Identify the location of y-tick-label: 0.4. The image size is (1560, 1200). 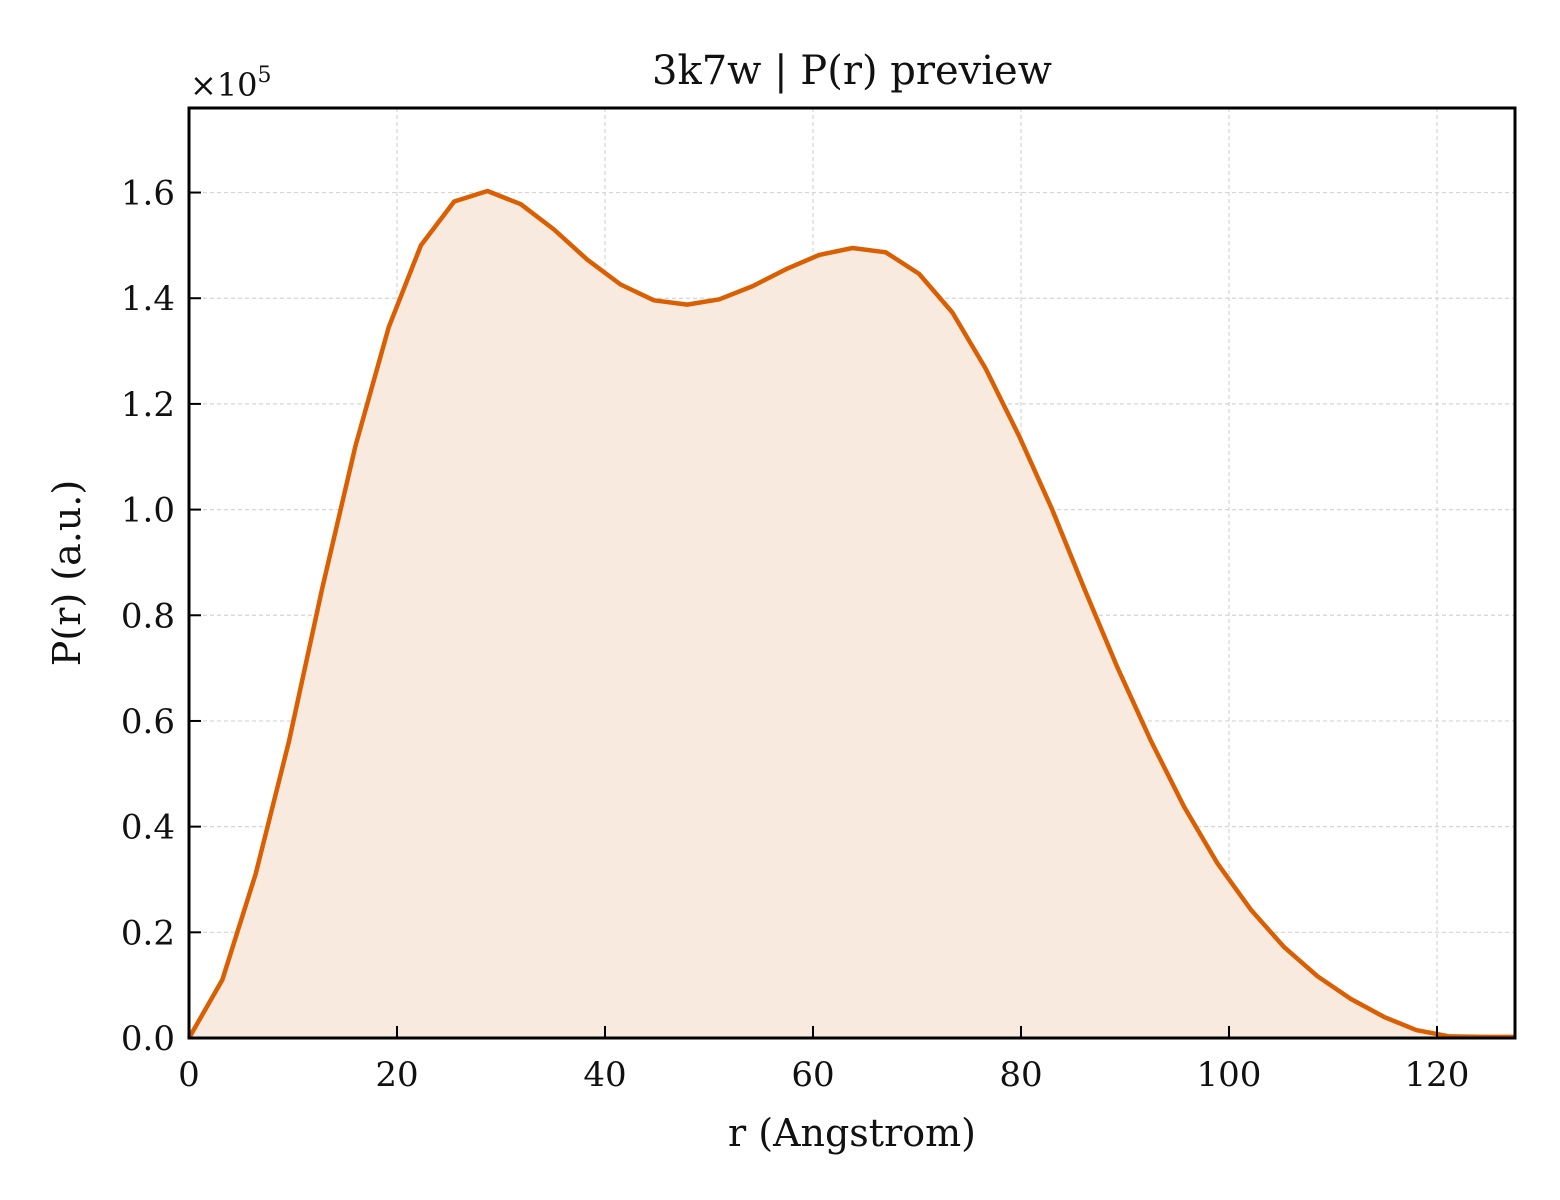
(148, 828).